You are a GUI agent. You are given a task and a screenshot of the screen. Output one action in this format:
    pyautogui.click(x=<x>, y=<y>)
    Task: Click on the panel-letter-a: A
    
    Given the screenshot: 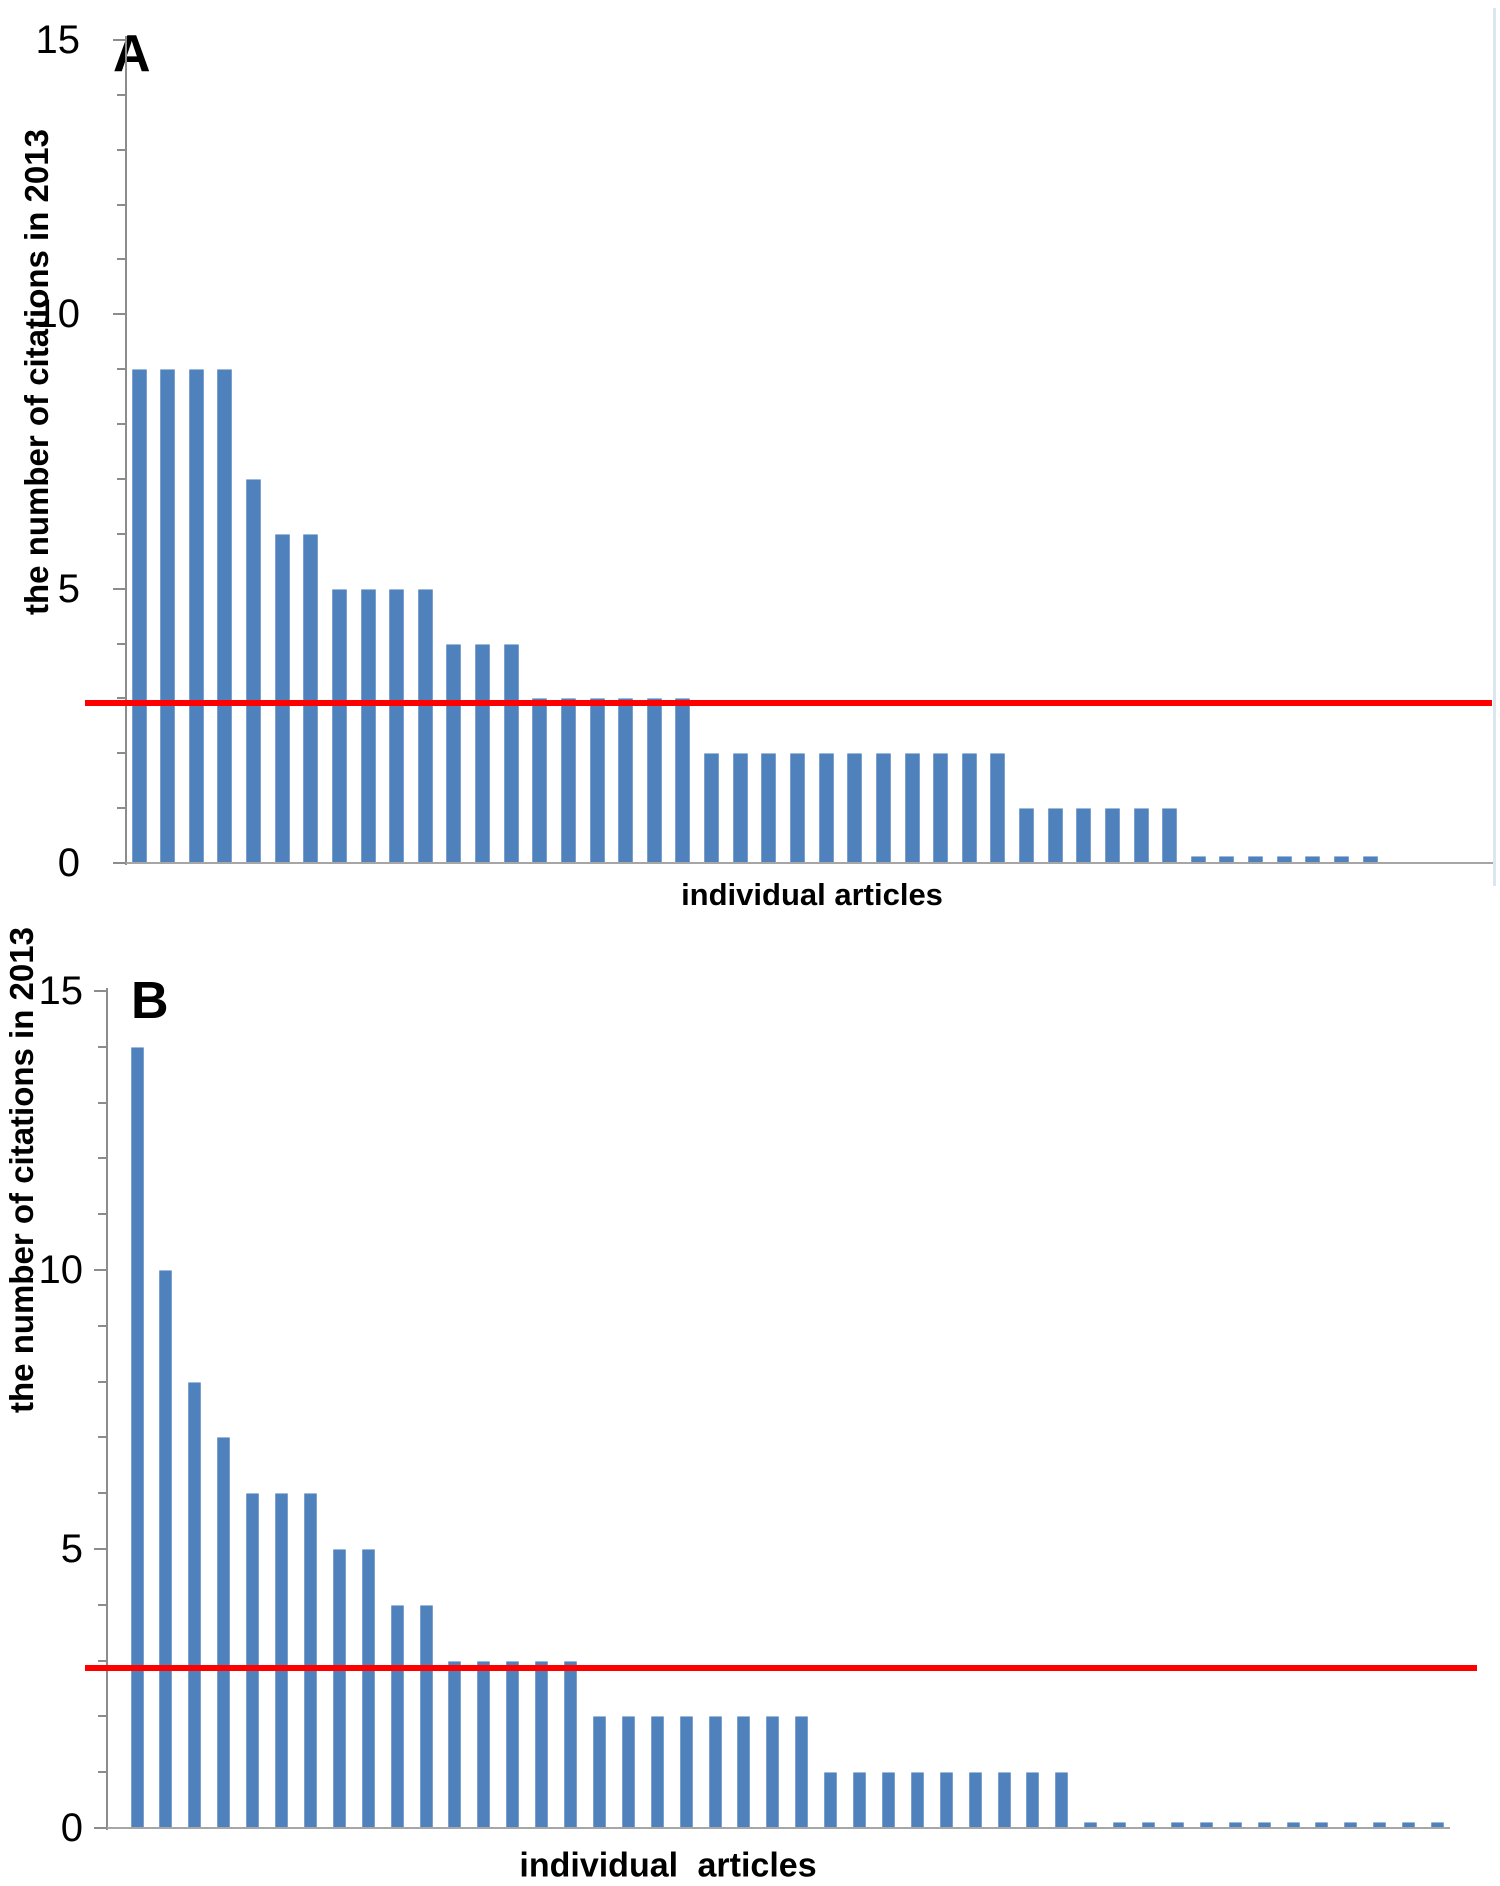 What is the action you would take?
    pyautogui.click(x=132, y=54)
    